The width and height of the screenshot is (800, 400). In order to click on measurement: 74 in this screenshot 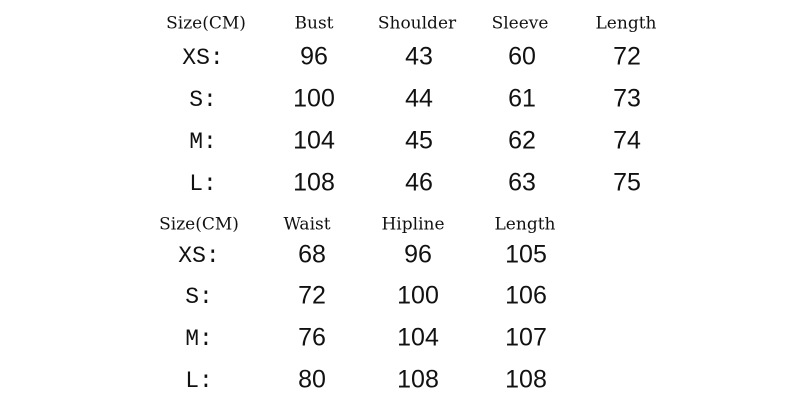, I will do `click(627, 141)`.